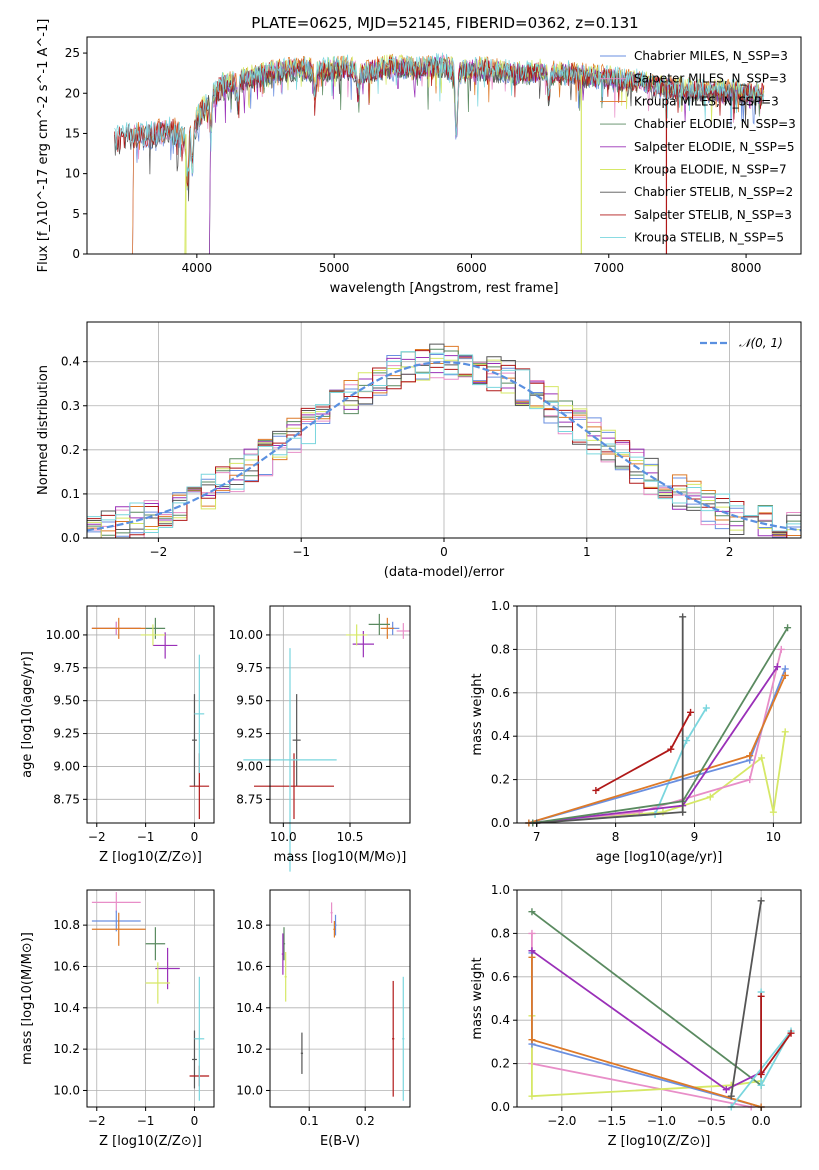 This screenshot has width=819, height=1170. Describe the element at coordinates (730, 552) in the screenshot. I see `x-tick-label: 2` at that location.